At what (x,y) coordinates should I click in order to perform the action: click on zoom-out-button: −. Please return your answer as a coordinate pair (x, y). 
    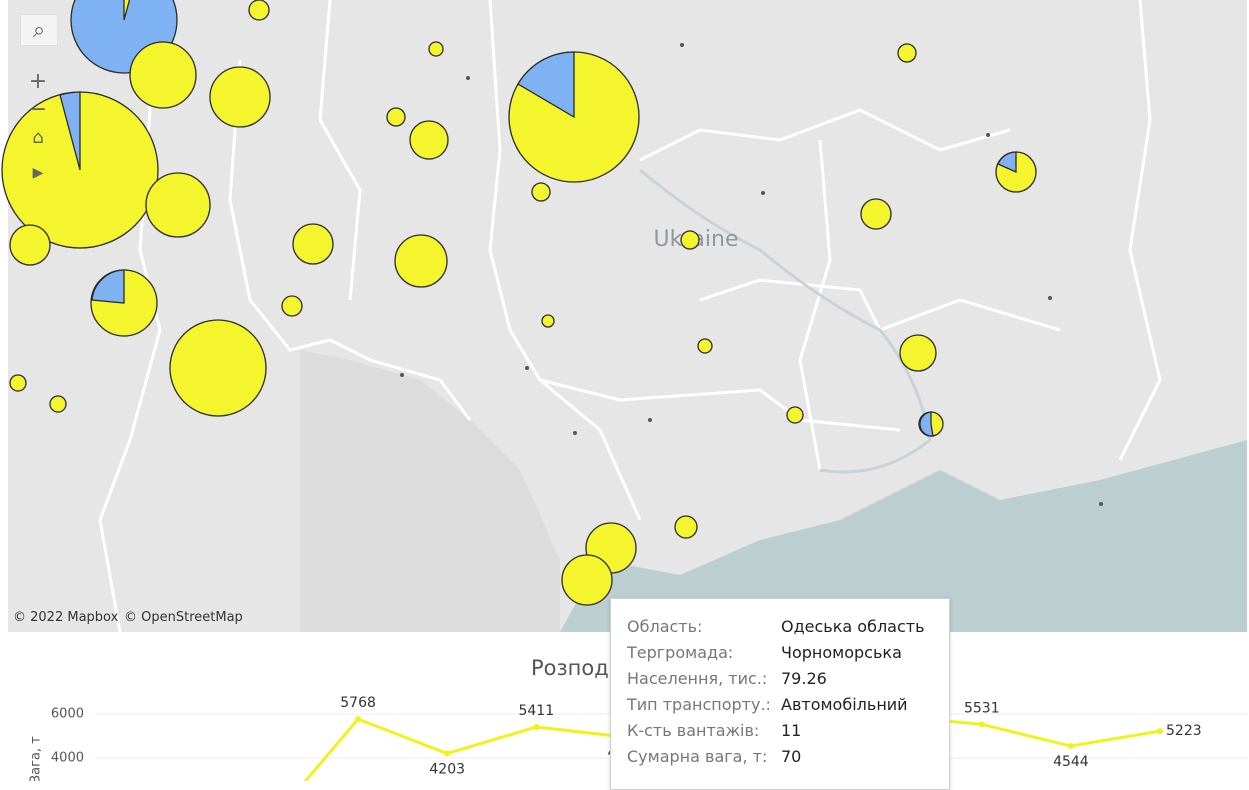
    Looking at the image, I should click on (38, 109).